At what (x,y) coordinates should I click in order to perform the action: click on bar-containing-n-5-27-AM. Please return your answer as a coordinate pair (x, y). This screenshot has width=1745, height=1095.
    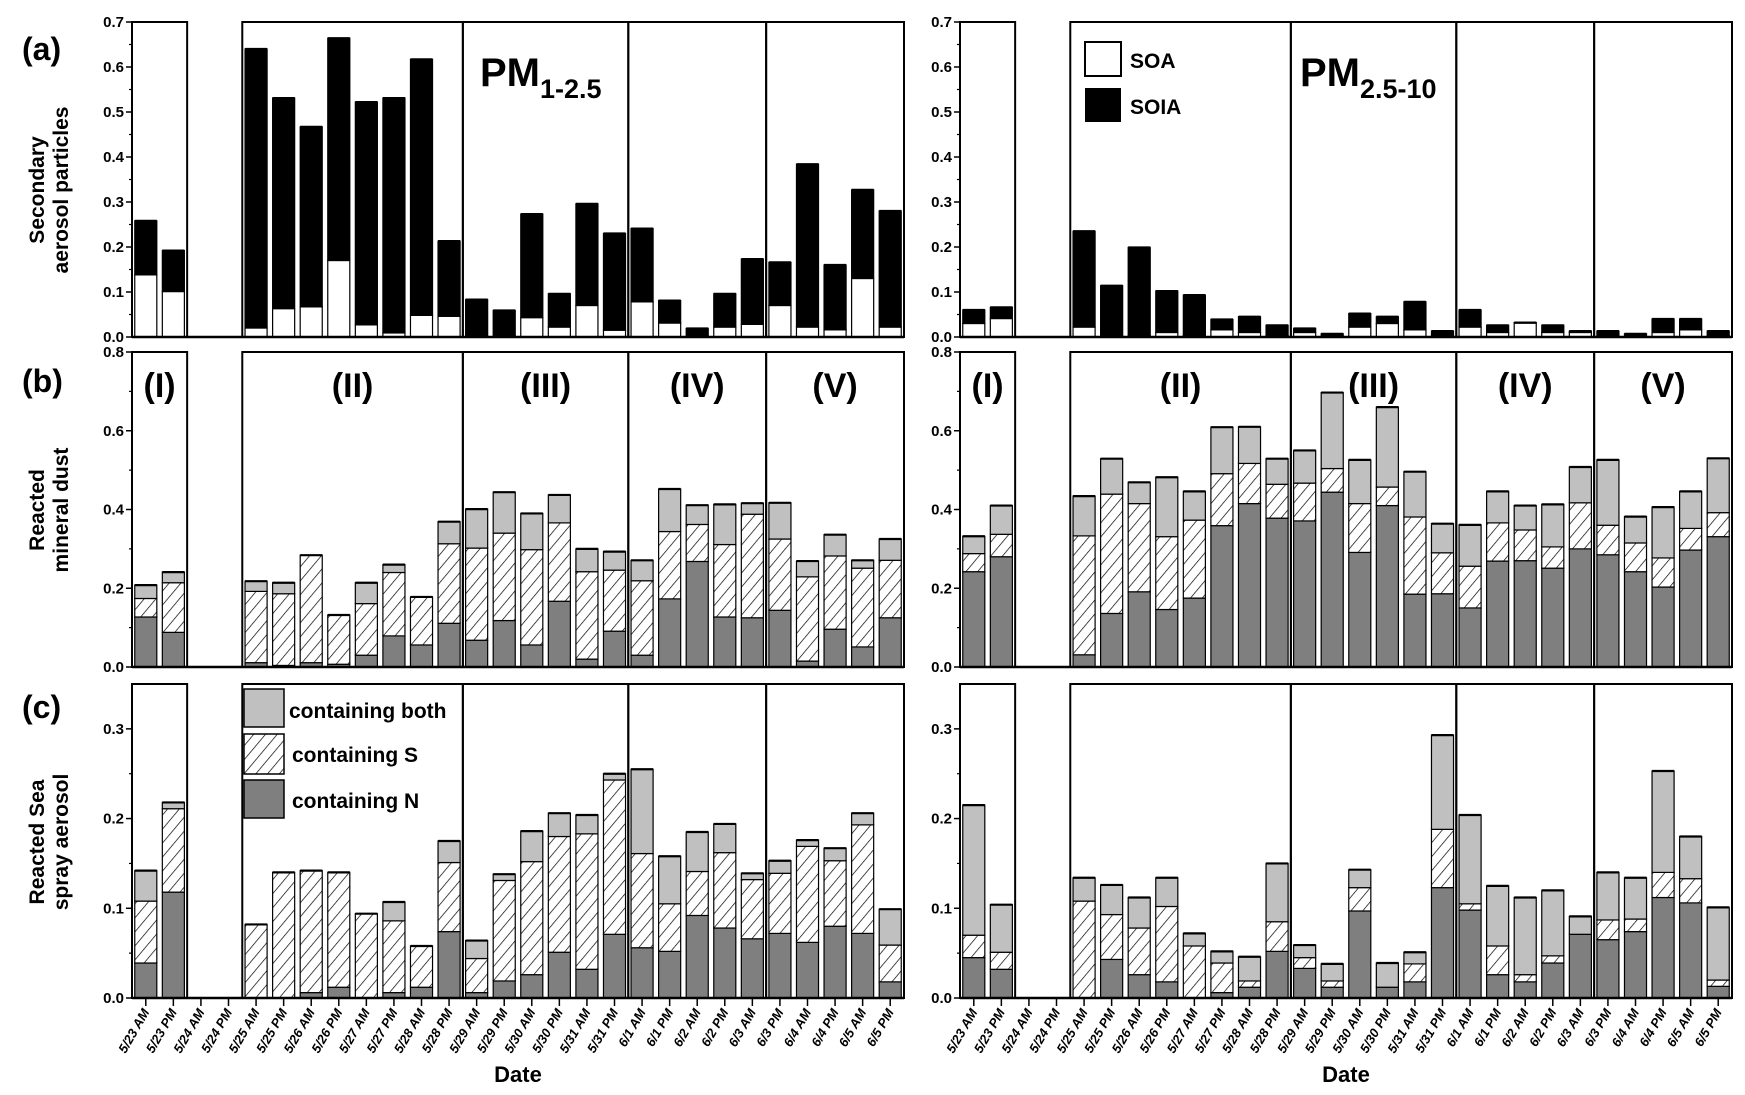
    Looking at the image, I should click on (366, 661).